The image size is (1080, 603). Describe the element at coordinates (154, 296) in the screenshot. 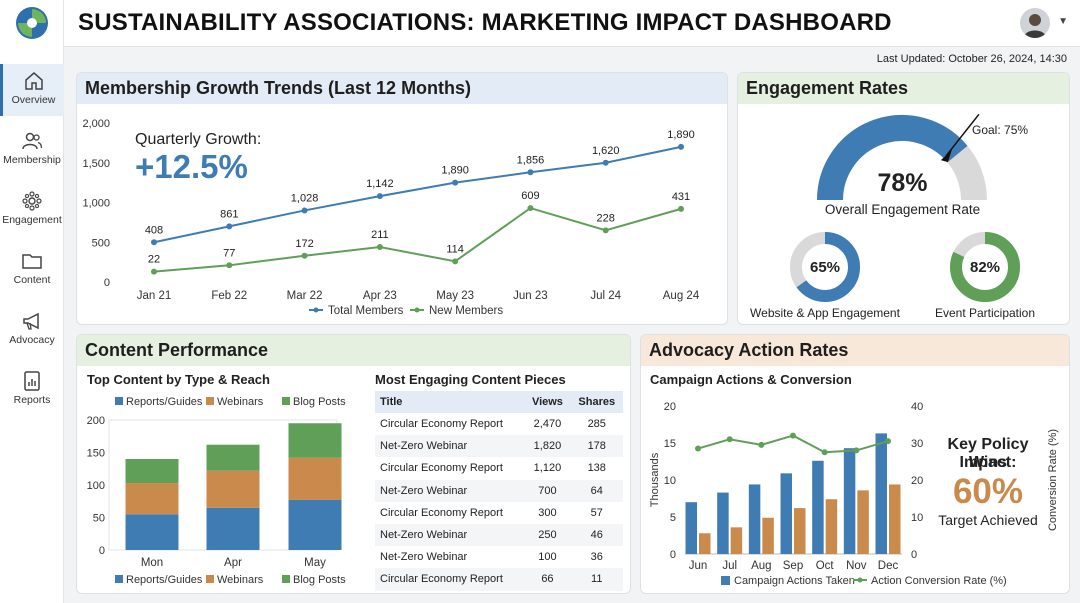

I see `x-tick-label: Jan 21` at that location.